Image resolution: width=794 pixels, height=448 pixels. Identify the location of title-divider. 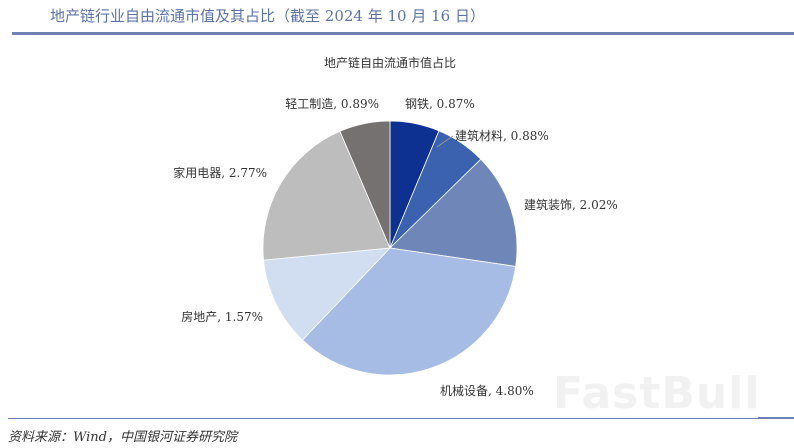
(403, 33).